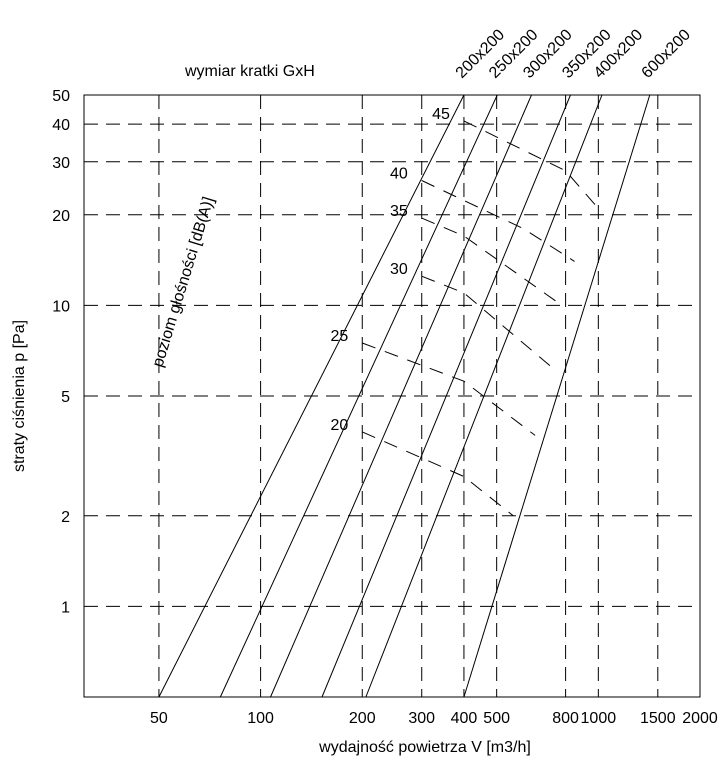  What do you see at coordinates (700, 718) in the screenshot?
I see `x-tick-label: 2000` at bounding box center [700, 718].